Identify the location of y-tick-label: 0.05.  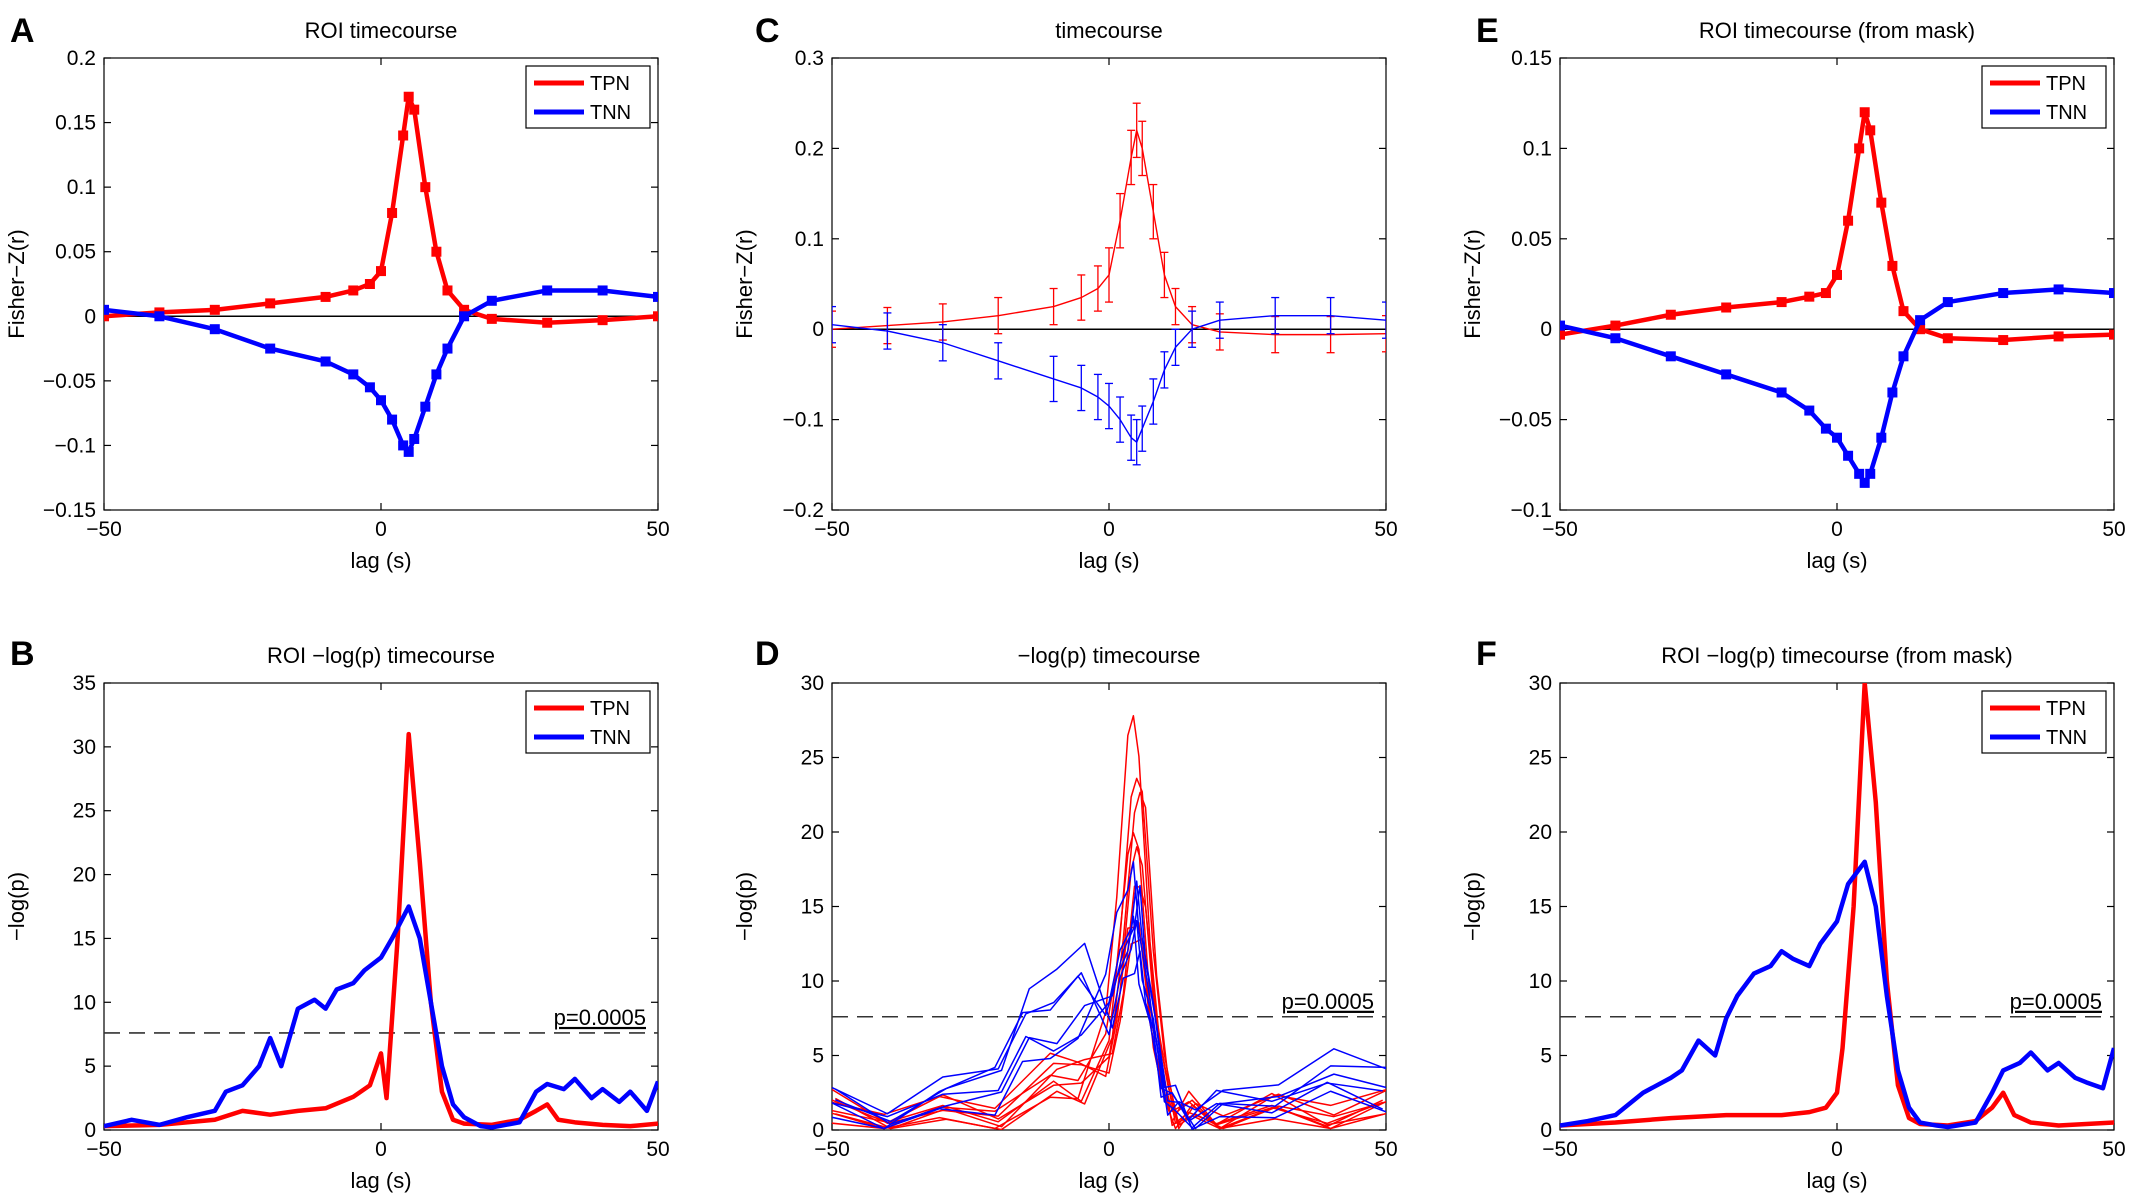
(75, 252).